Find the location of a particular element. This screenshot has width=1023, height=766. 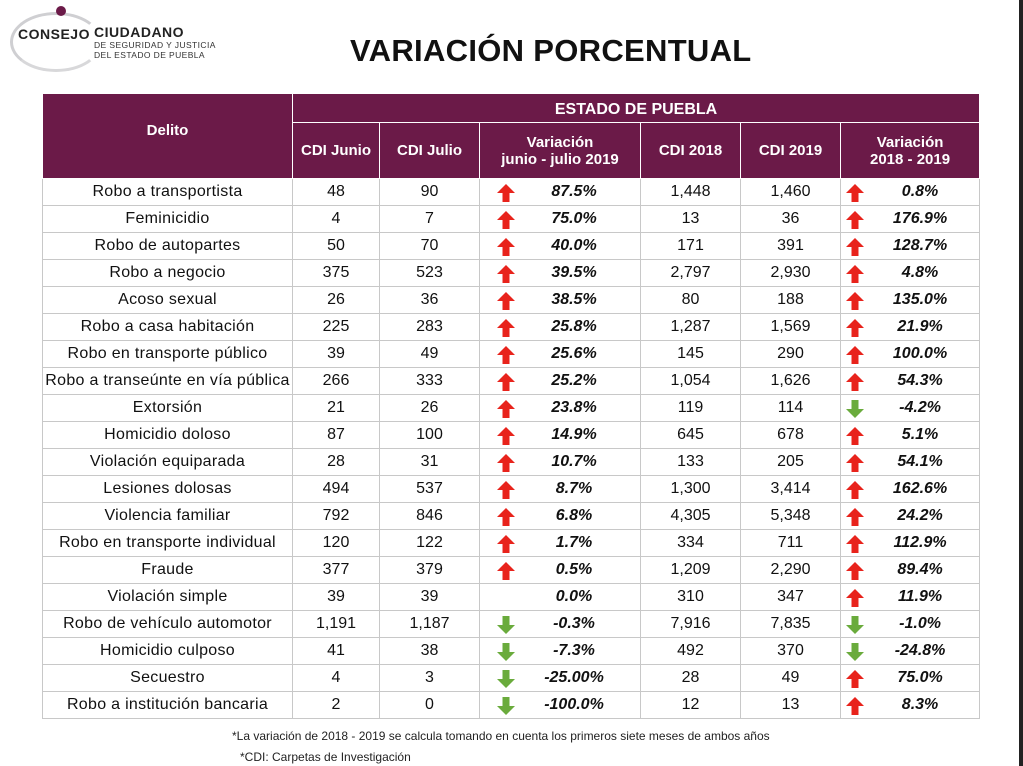

cell-variacion-junio-julio: -25.00% is located at coordinates (560, 678).